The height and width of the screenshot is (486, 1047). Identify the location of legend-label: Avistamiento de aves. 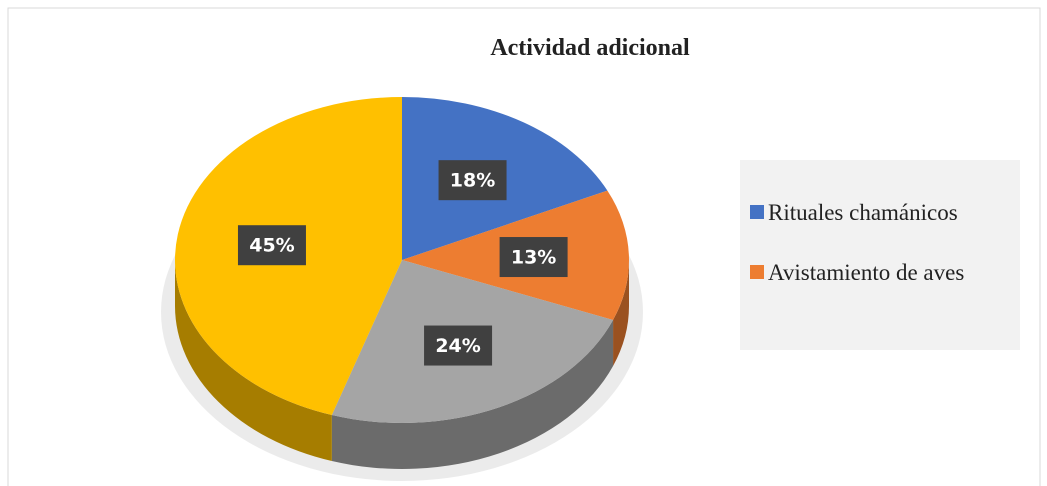
(866, 272).